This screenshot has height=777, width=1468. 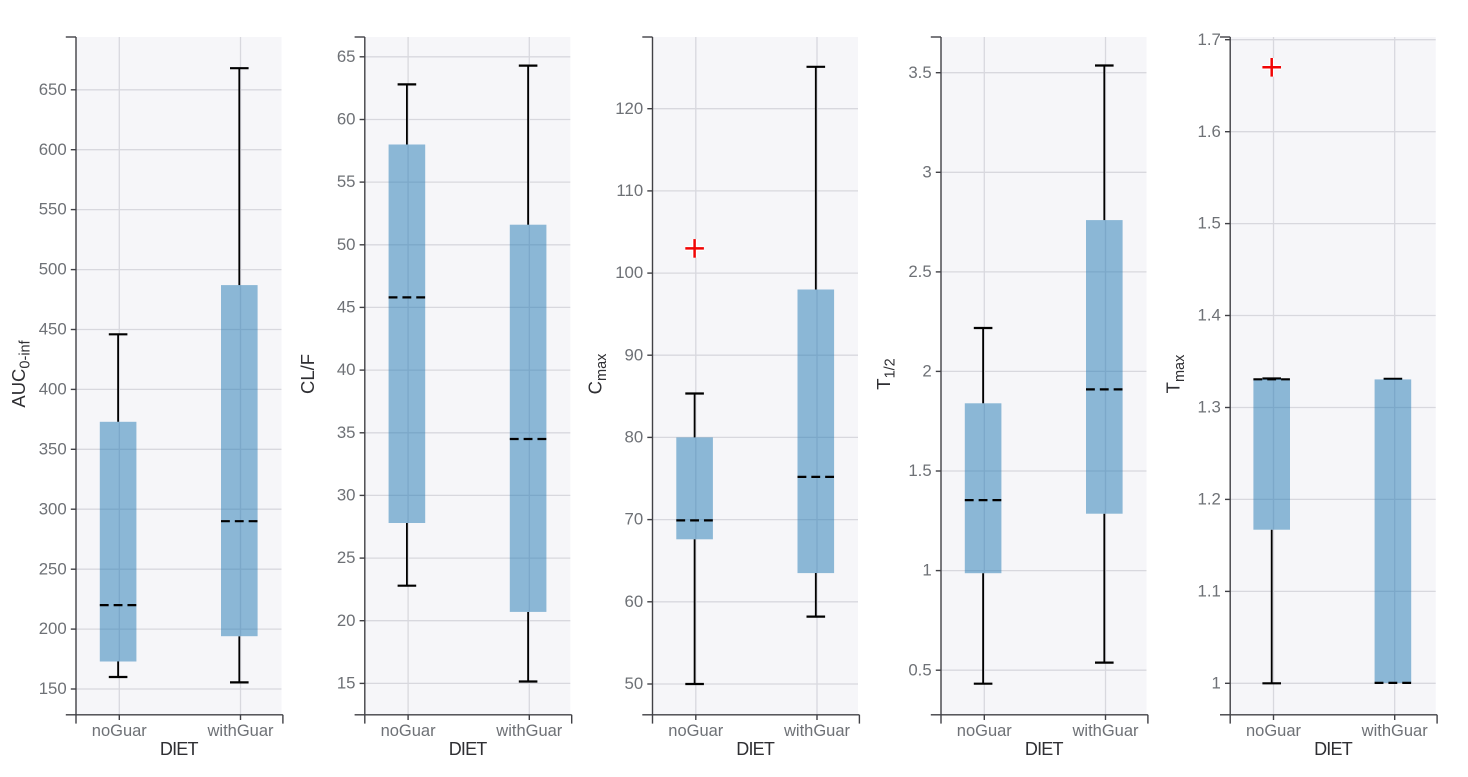 What do you see at coordinates (634, 437) in the screenshot?
I see `svg-text: 80` at bounding box center [634, 437].